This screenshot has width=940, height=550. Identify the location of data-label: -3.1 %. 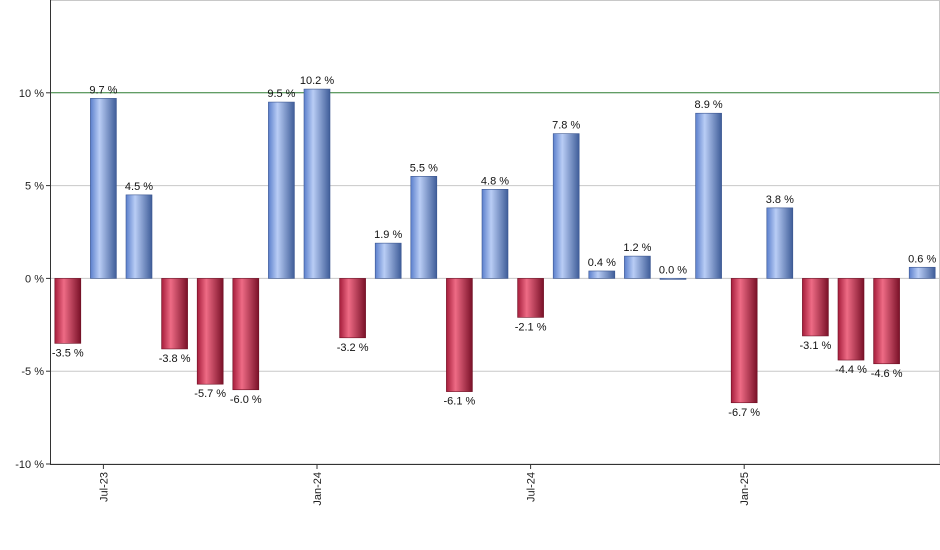
(816, 346).